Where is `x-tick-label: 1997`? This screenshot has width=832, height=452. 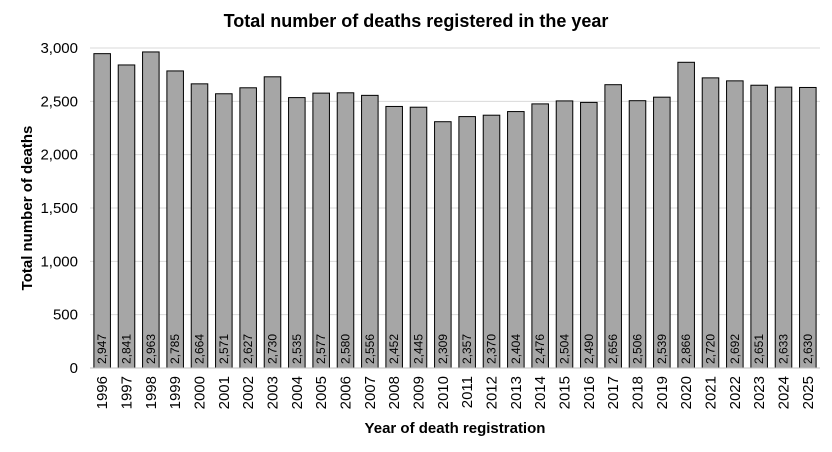
x-tick-label: 1997 is located at coordinates (127, 392).